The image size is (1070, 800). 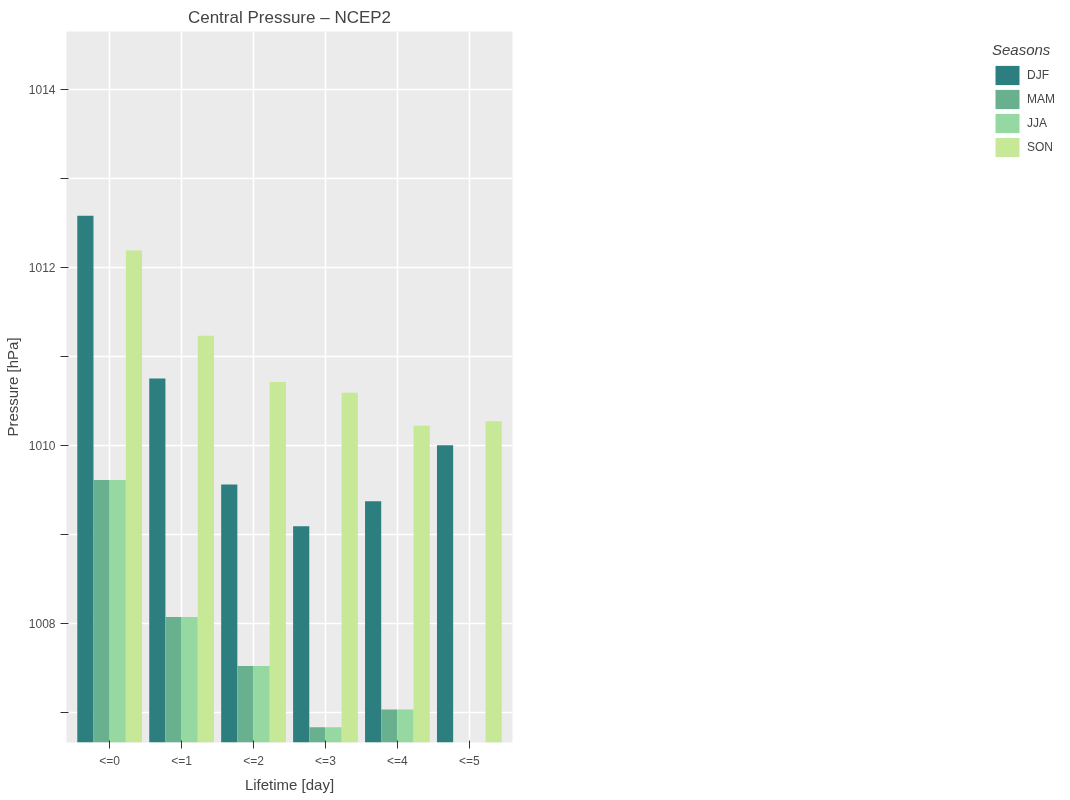 I want to click on y-tick-label: 1008, so click(x=42, y=623).